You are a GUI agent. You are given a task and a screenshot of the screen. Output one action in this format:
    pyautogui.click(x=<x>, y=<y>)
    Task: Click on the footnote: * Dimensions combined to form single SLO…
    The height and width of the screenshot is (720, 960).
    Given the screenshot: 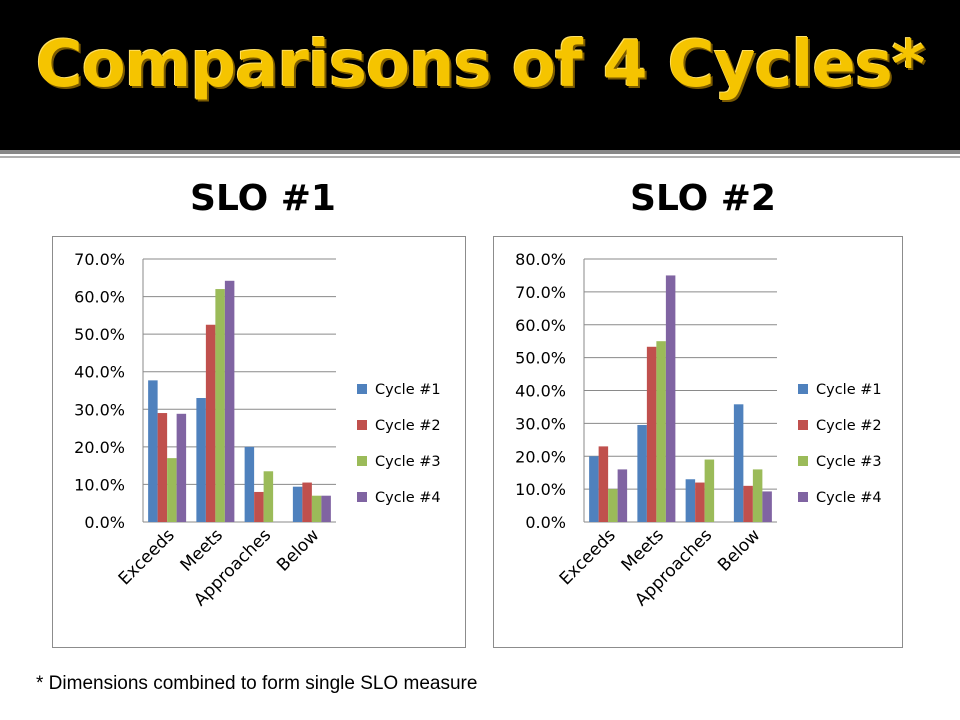 What is the action you would take?
    pyautogui.click(x=257, y=683)
    